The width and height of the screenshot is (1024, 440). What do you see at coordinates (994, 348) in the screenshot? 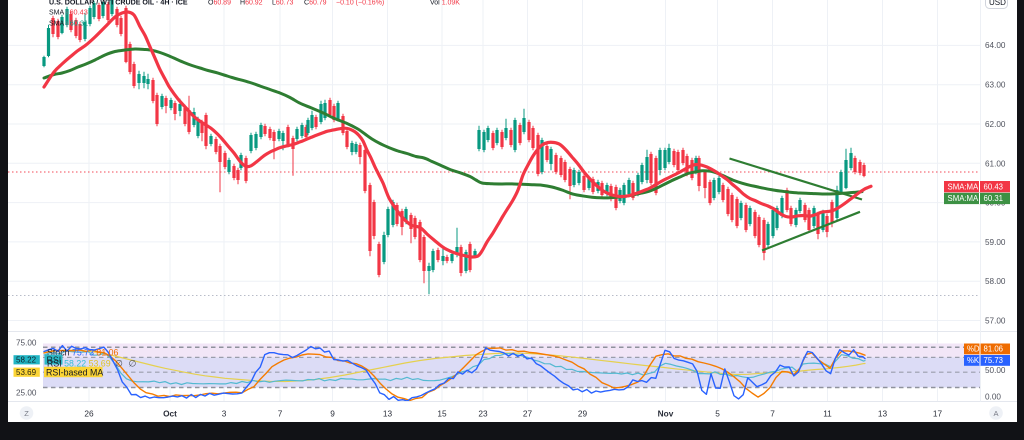
I see `svg-text: 81.06` at bounding box center [994, 348].